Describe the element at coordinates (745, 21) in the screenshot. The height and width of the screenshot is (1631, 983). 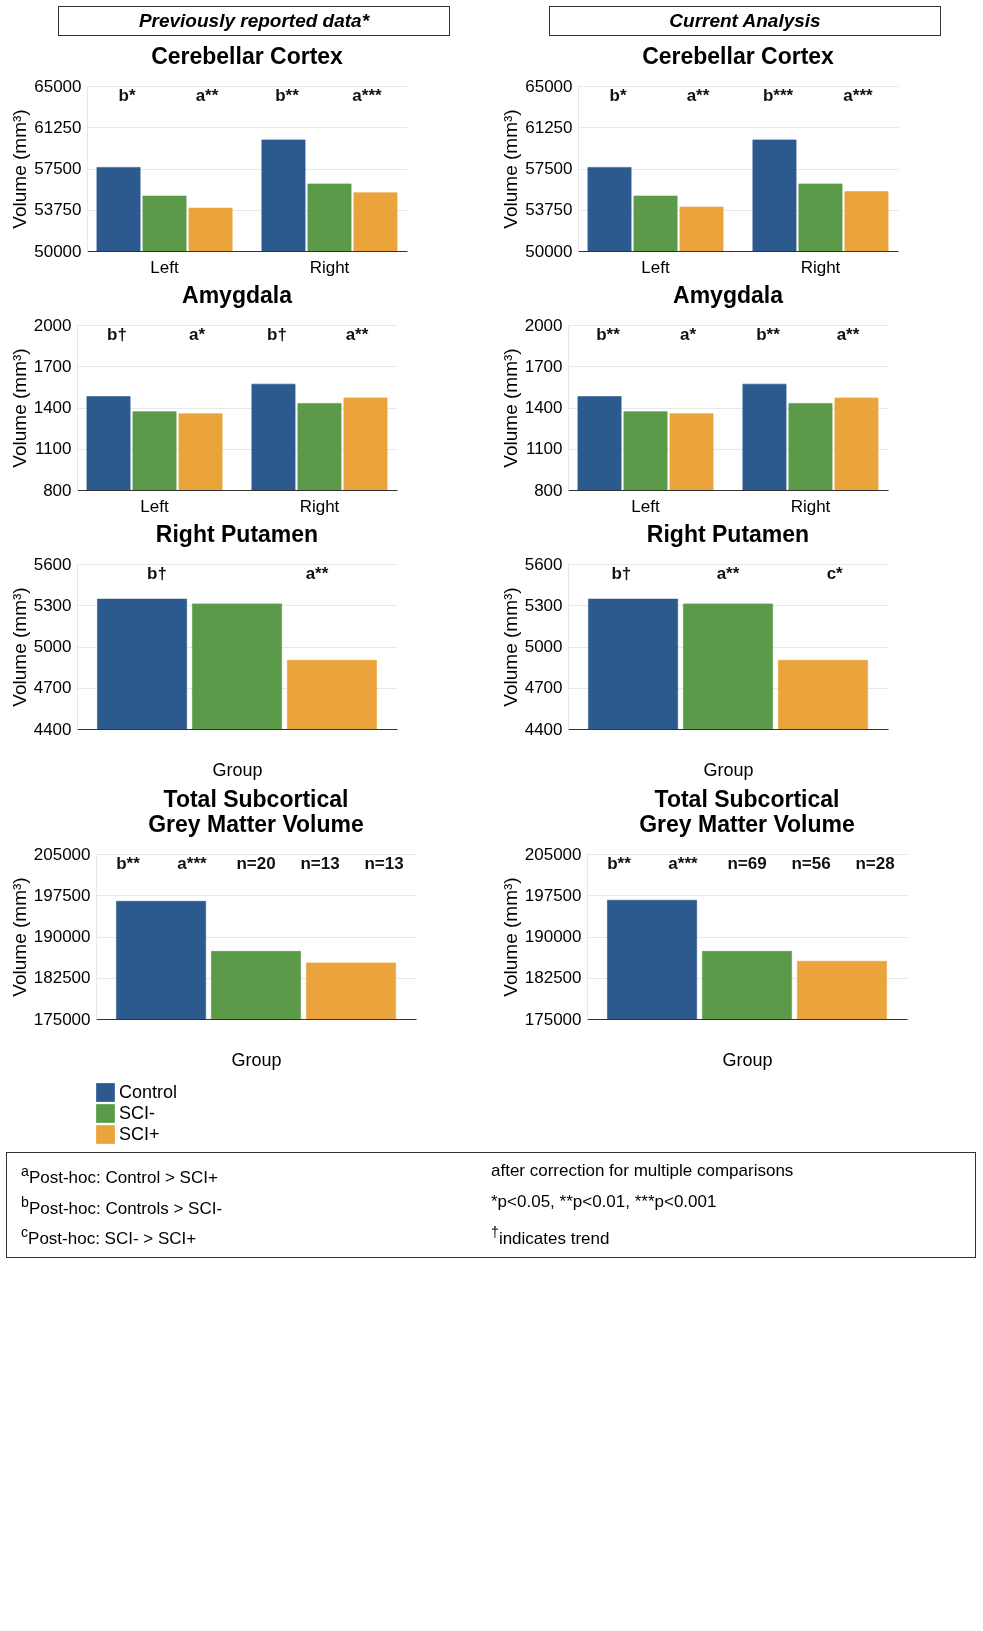
I see `chart-subtitle: Current Analysis` at that location.